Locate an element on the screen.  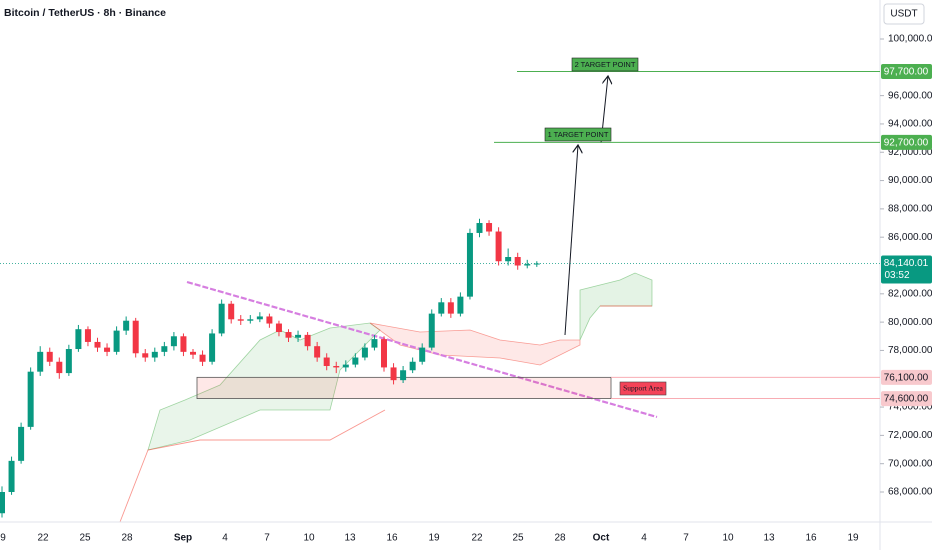
currency: USDT is located at coordinates (903, 14).